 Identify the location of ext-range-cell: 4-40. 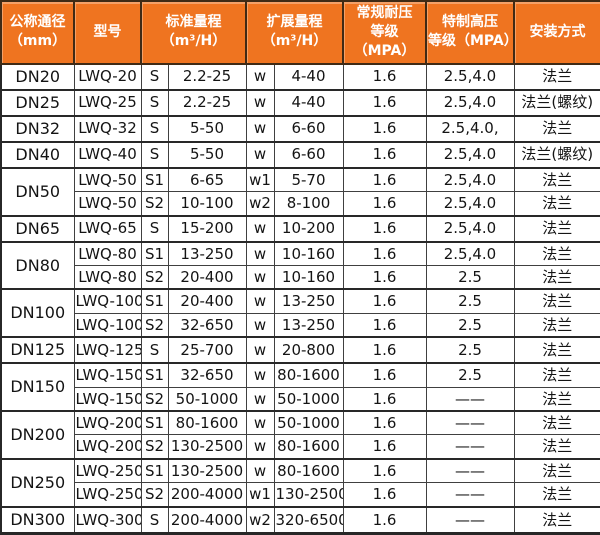
(308, 102).